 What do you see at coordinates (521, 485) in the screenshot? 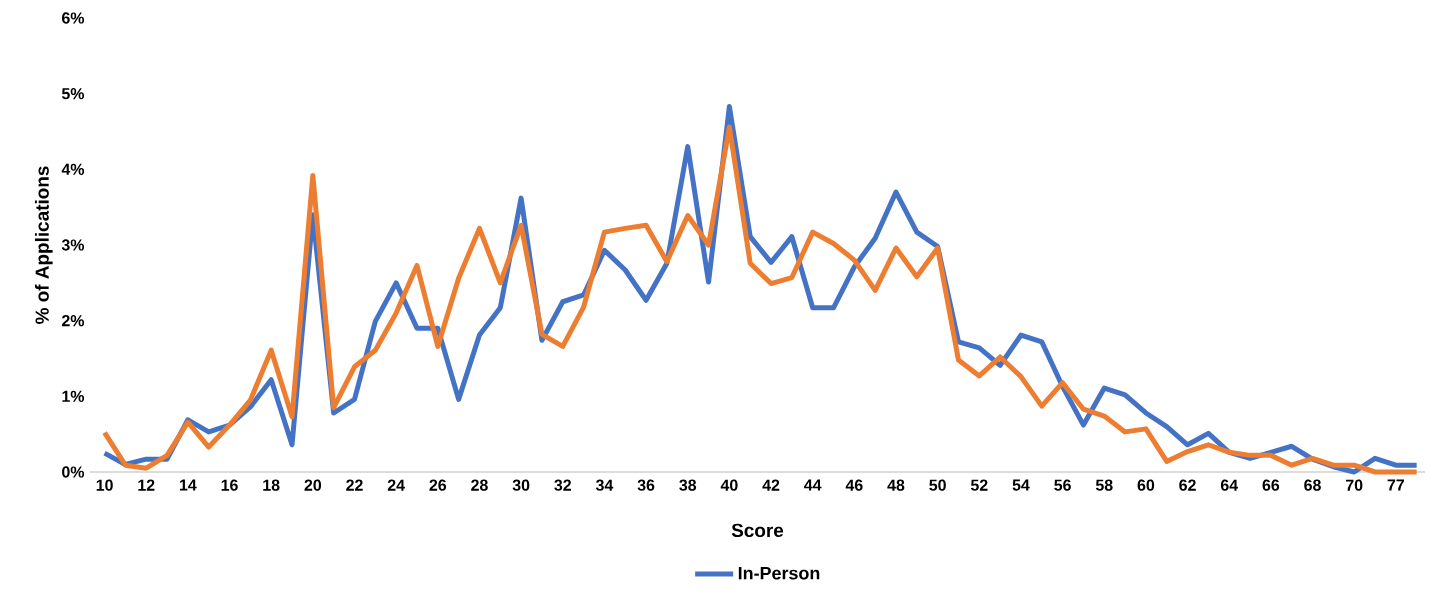
I see `x-tick-label: 30` at bounding box center [521, 485].